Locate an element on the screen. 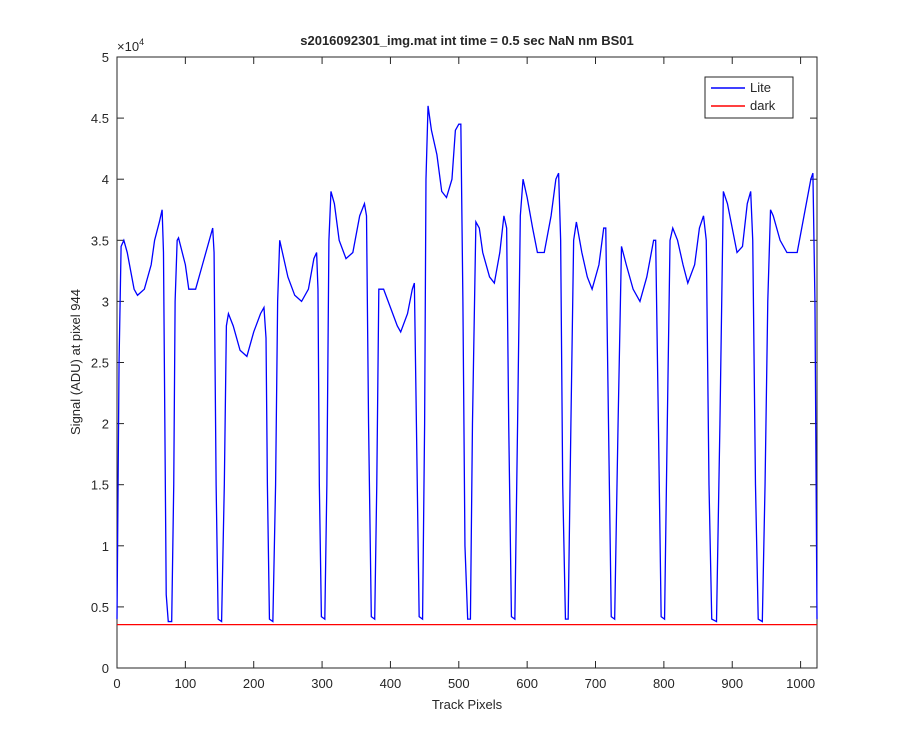  x-tick-label: 500 is located at coordinates (459, 683).